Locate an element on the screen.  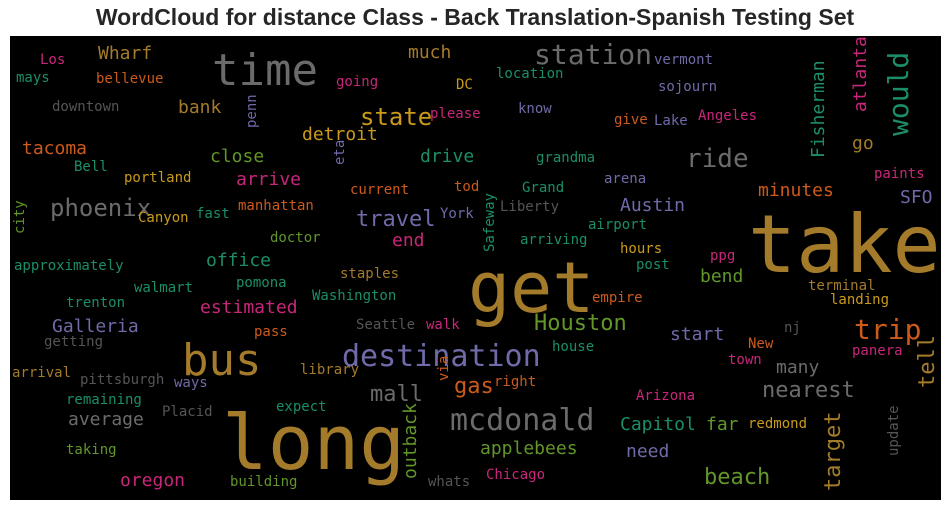
word-mall: mall is located at coordinates (396, 394).